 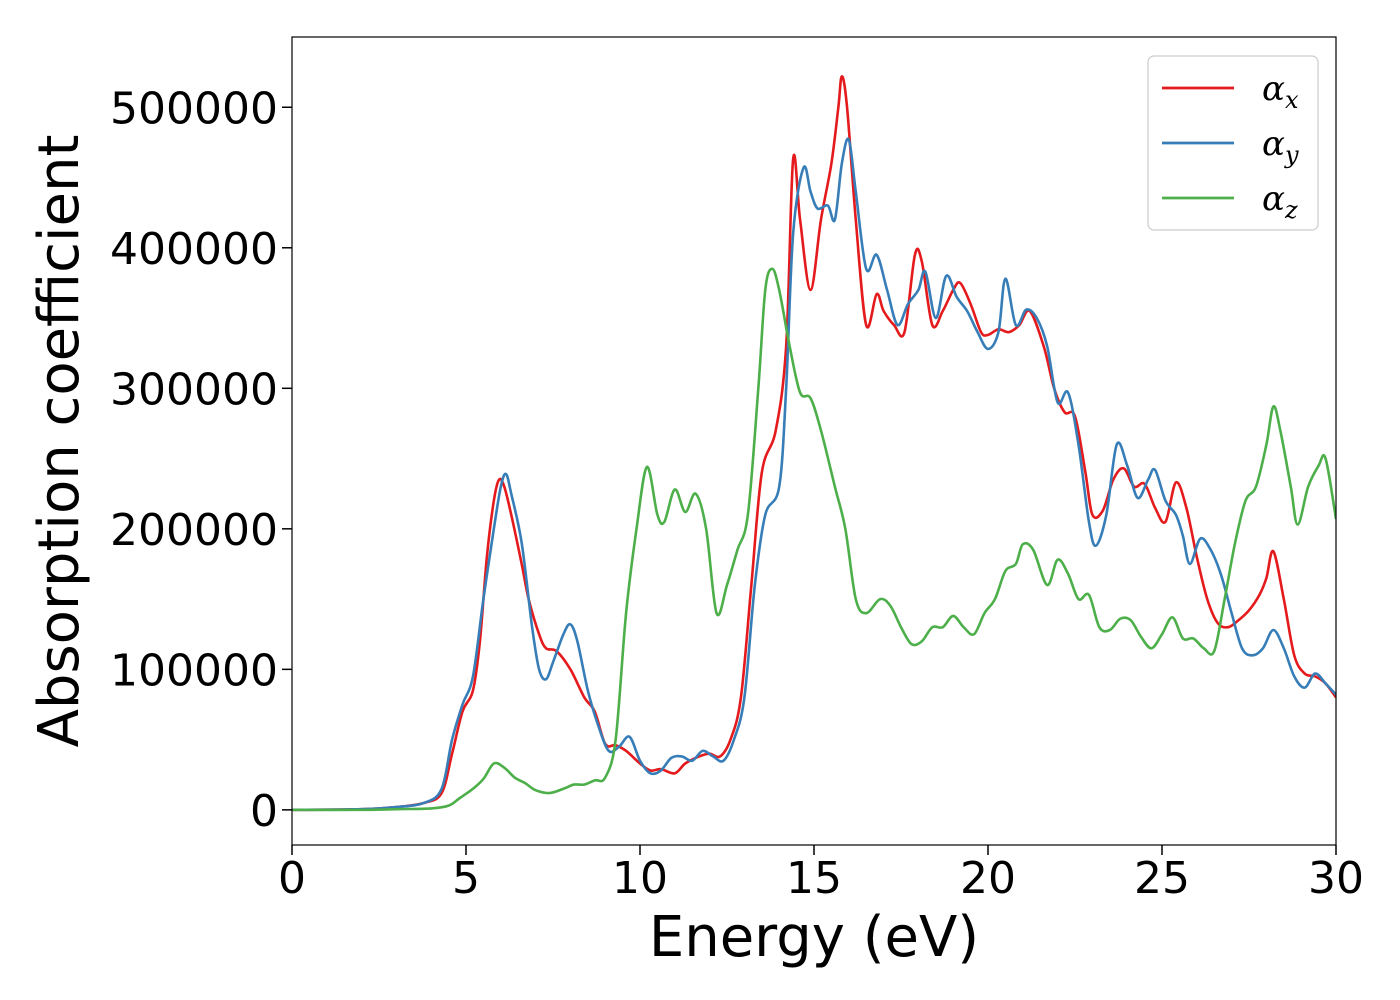 I want to click on legend-subscript: x, so click(x=1292, y=100).